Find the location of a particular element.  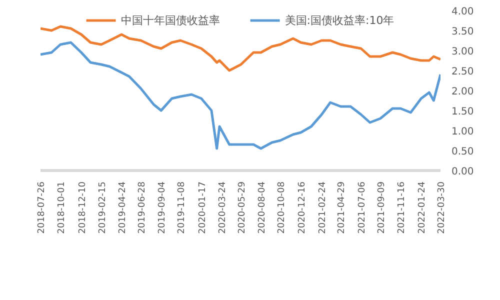

x-tick-label: 2020-10-08 is located at coordinates (281, 207).